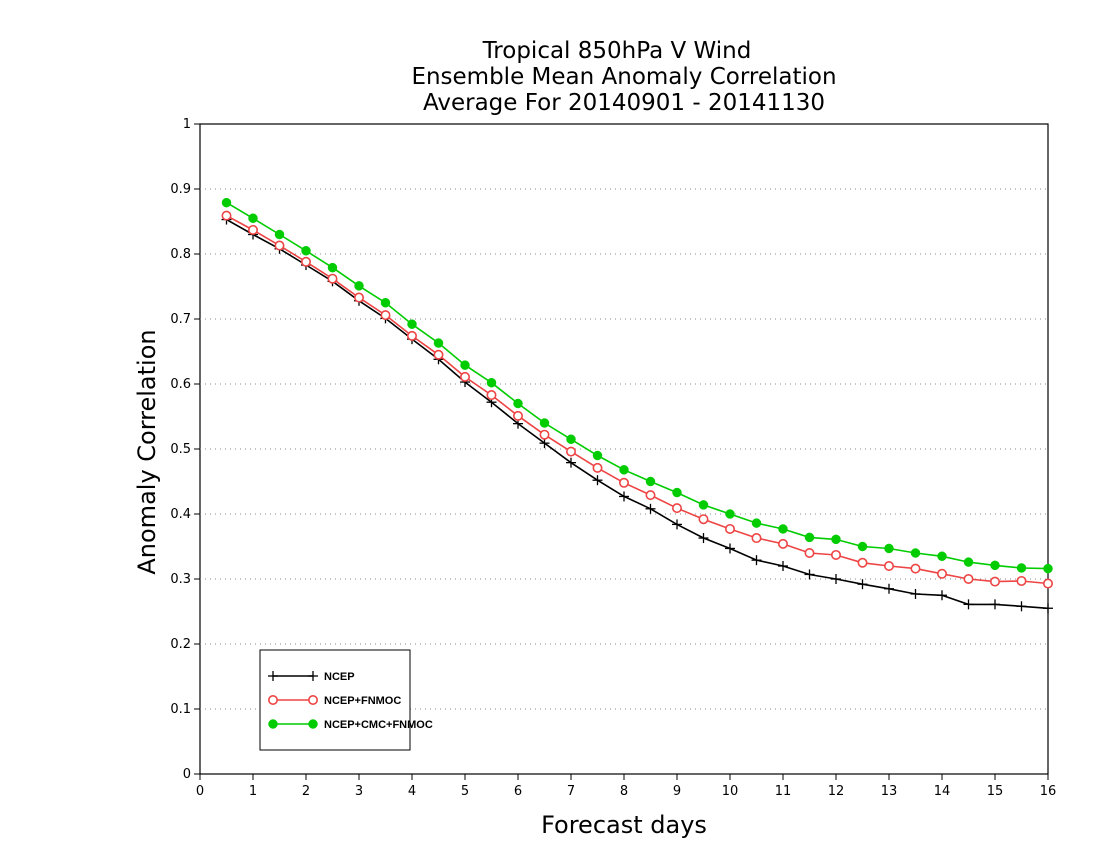  I want to click on x-tick-label: 4, so click(412, 791).